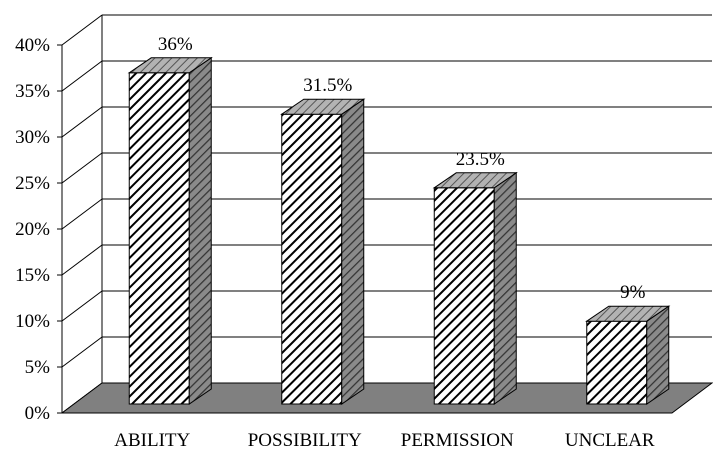 Image resolution: width=713 pixels, height=452 pixels. What do you see at coordinates (32, 321) in the screenshot?
I see `y-tick-label: 10%` at bounding box center [32, 321].